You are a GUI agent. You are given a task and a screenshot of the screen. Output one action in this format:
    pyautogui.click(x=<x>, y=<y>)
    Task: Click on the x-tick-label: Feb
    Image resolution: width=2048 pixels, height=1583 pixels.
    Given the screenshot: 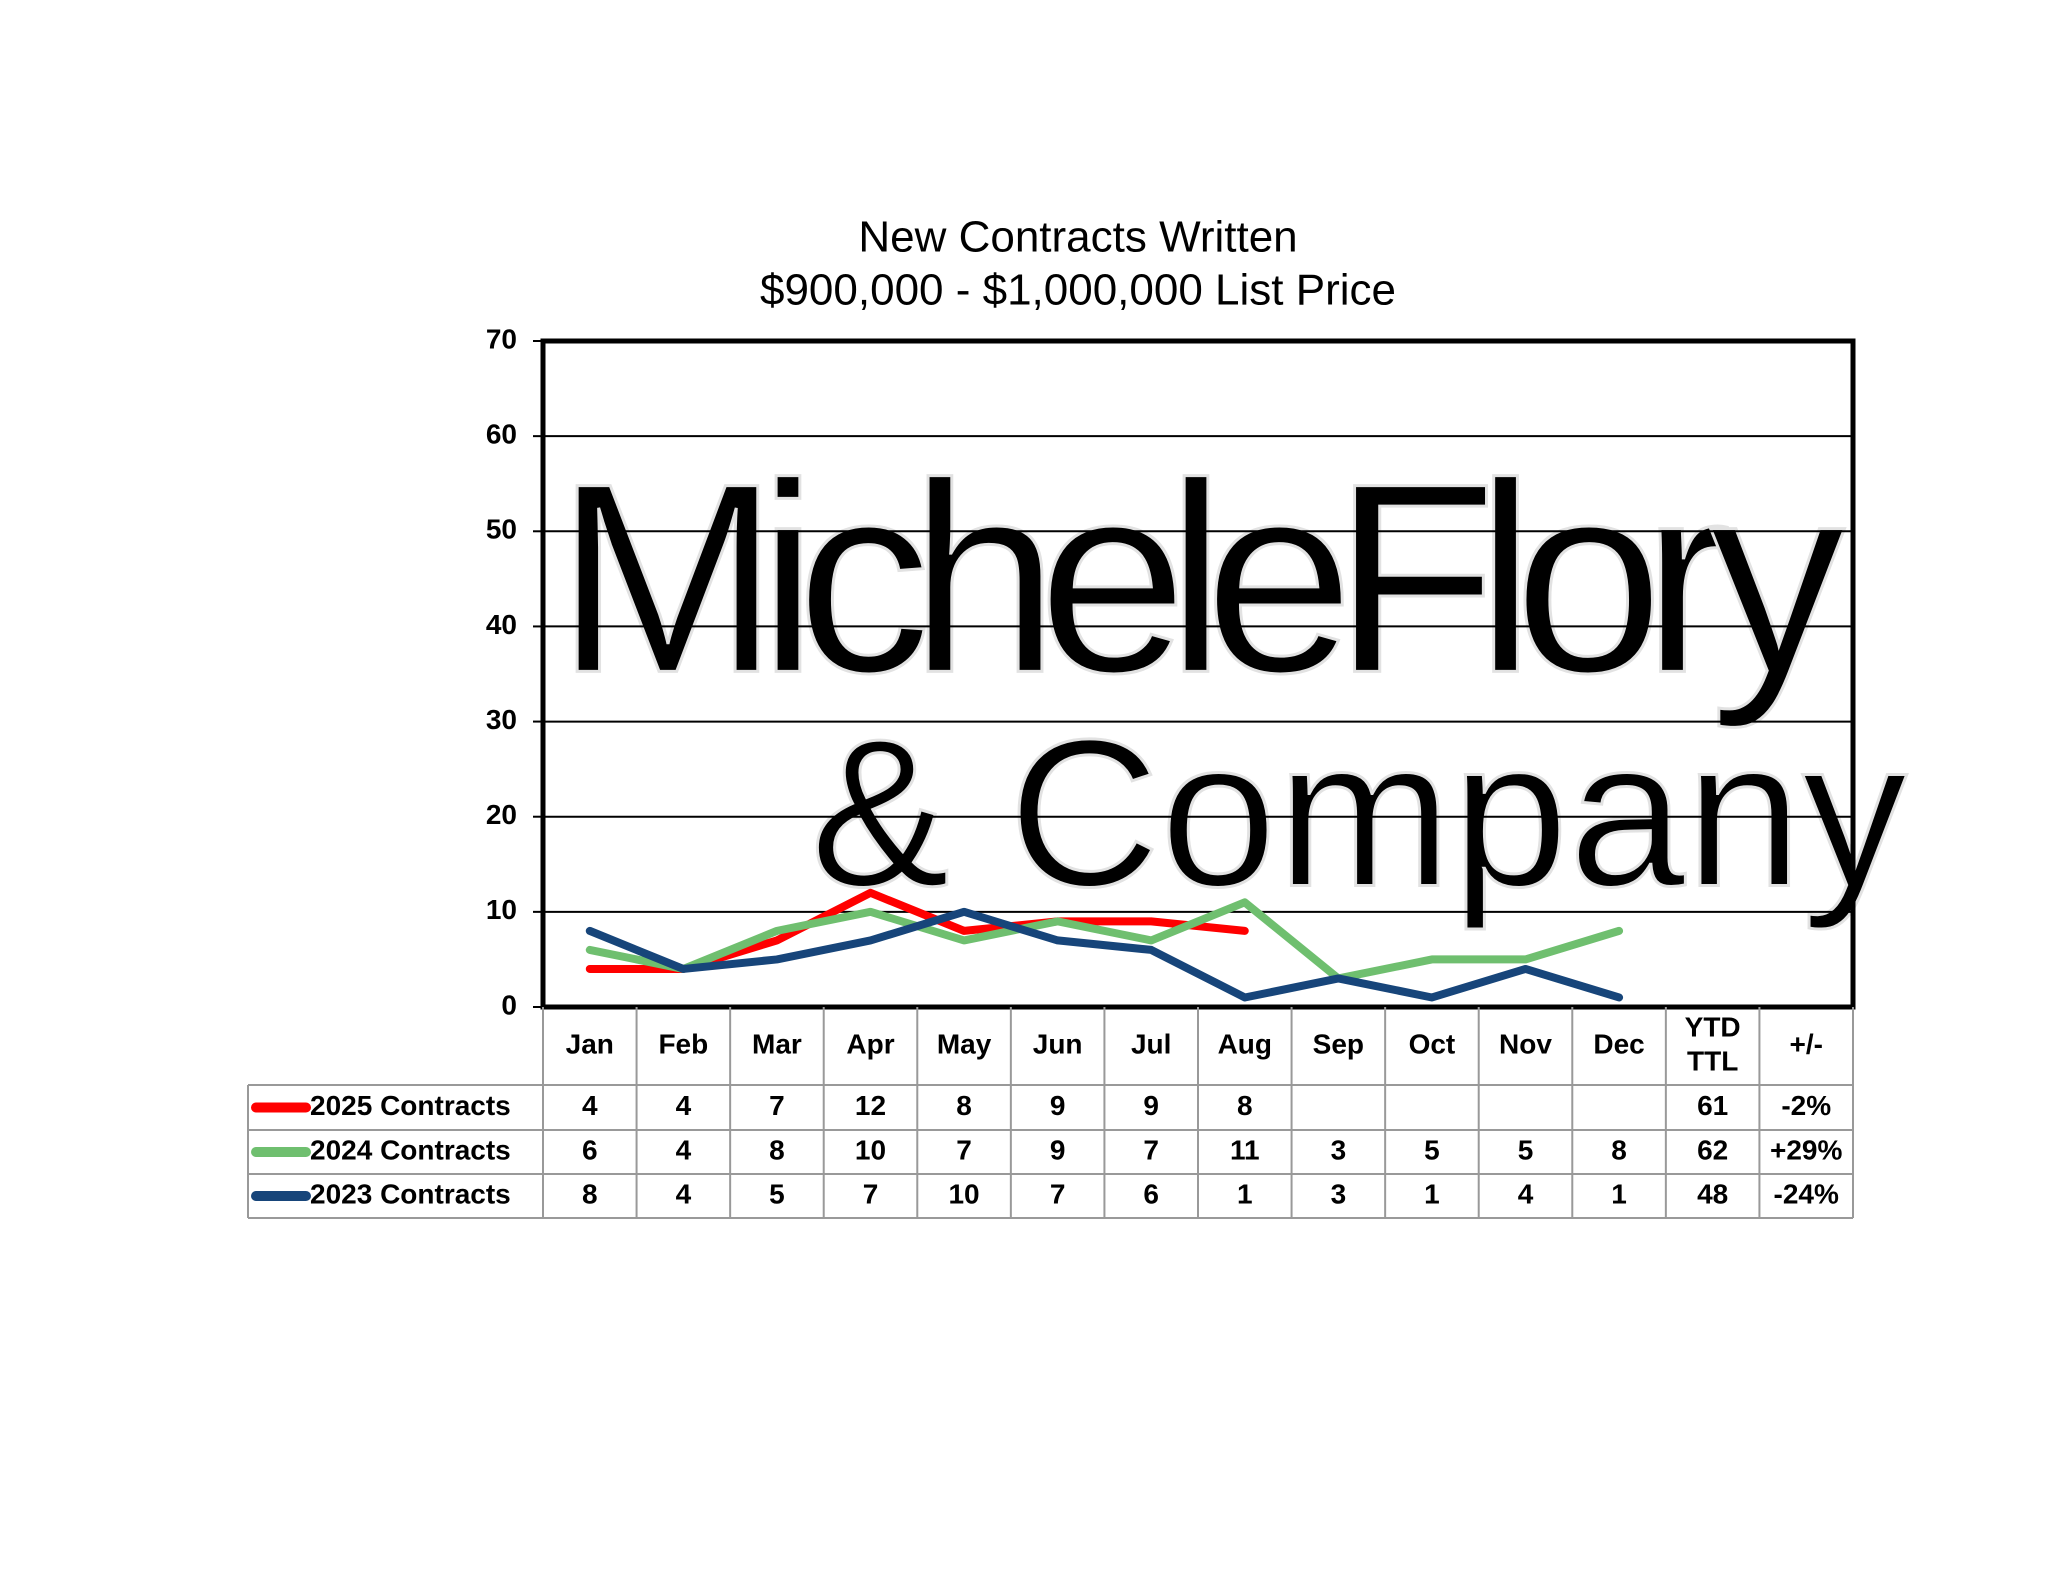 What is the action you would take?
    pyautogui.click(x=683, y=1043)
    